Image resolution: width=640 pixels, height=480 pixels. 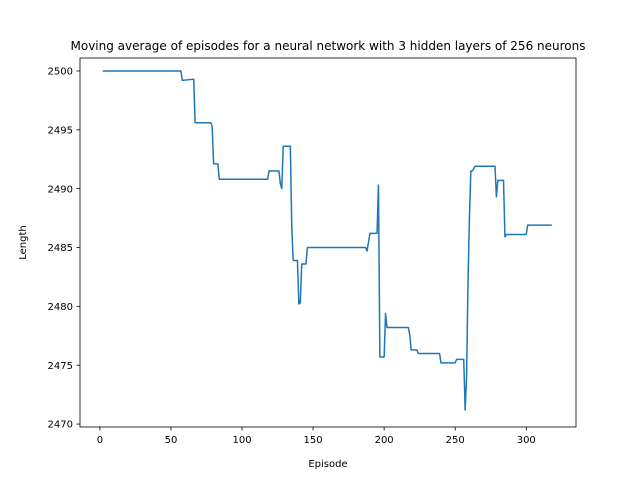 What do you see at coordinates (526, 440) in the screenshot?
I see `x-tick-label: 300` at bounding box center [526, 440].